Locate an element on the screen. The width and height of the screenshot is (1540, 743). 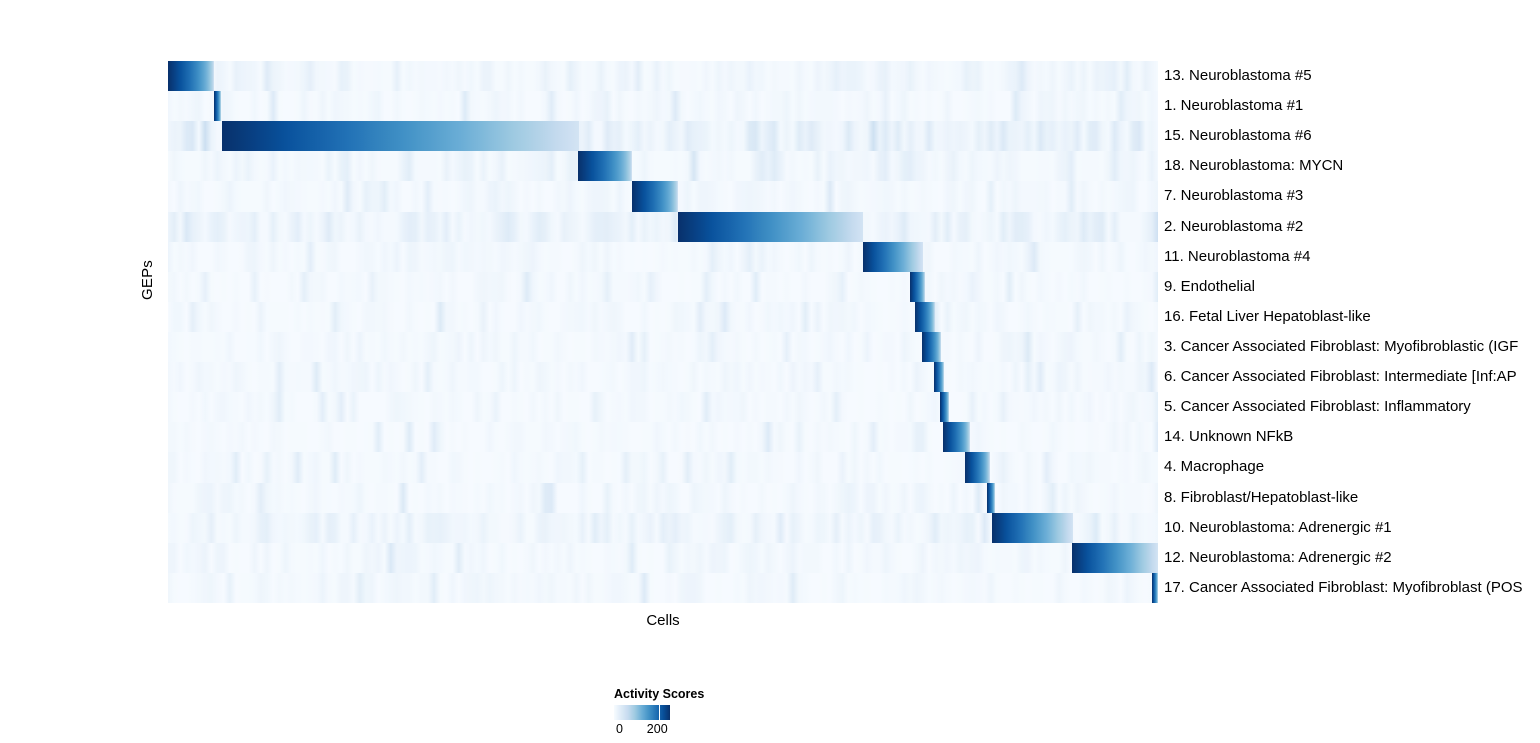
x-axis-label: Cells is located at coordinates (663, 620).